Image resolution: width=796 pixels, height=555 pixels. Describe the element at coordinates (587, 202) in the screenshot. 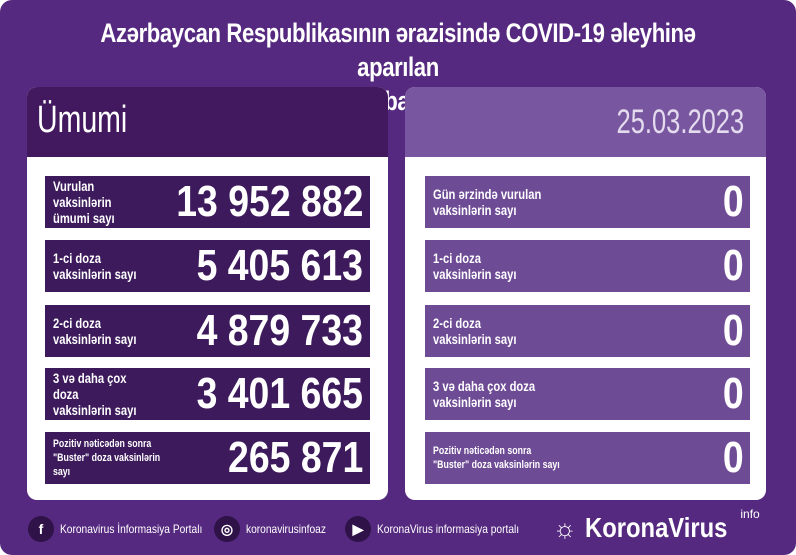

I see `stat-row: Gün ərzində vurulan vaksinlərin sayı 0` at that location.